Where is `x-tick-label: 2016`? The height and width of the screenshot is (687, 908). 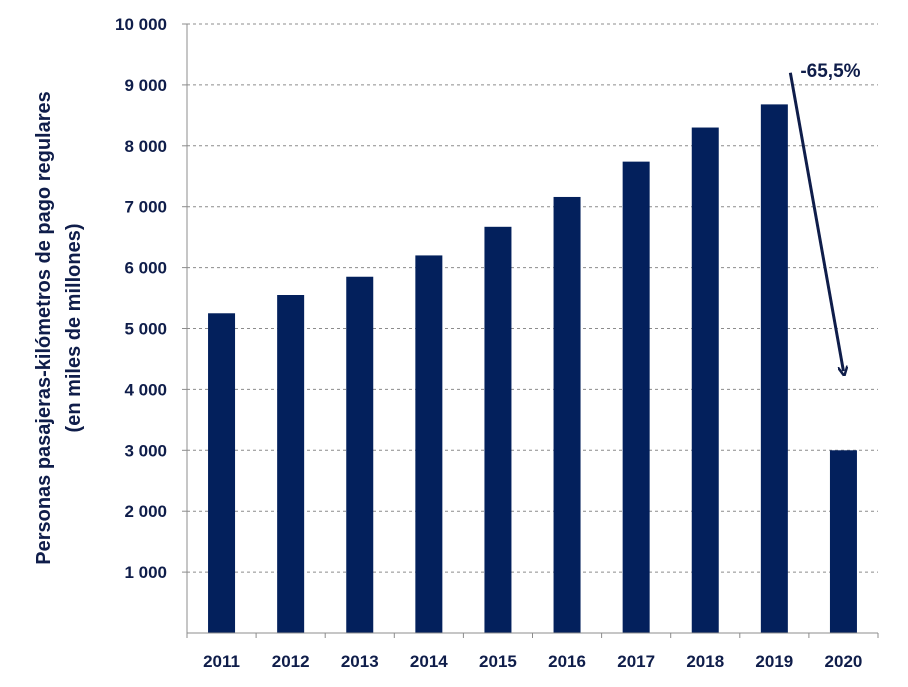 x-tick-label: 2016 is located at coordinates (567, 661).